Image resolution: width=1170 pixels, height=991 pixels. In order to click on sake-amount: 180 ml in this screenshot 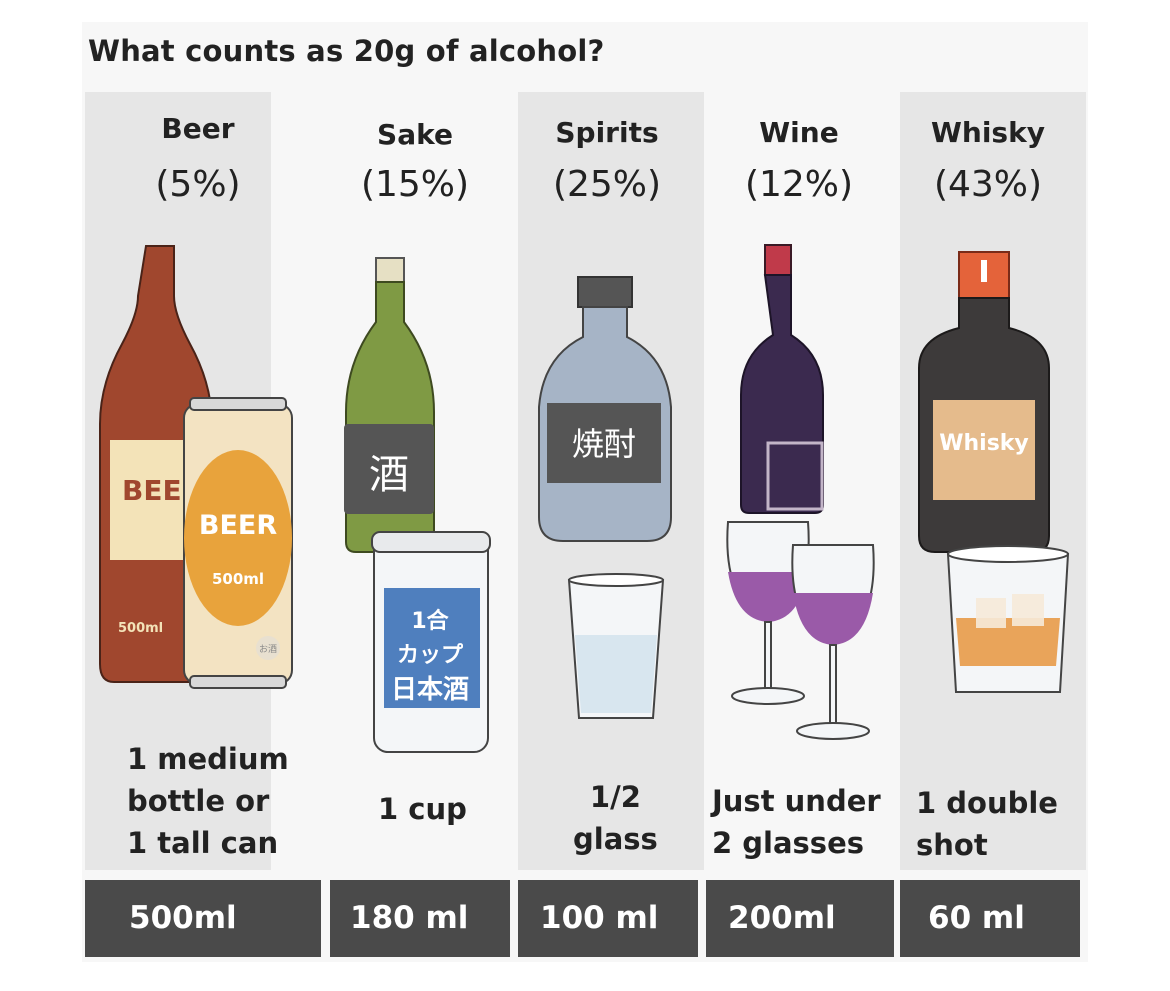, I will do `click(420, 918)`.